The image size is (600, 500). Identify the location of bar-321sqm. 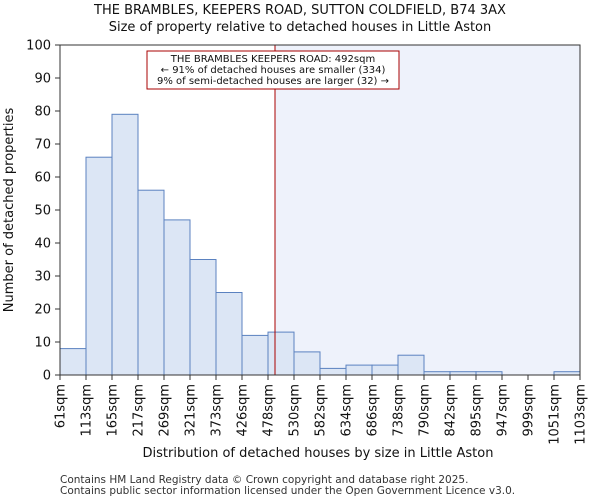
(203, 317).